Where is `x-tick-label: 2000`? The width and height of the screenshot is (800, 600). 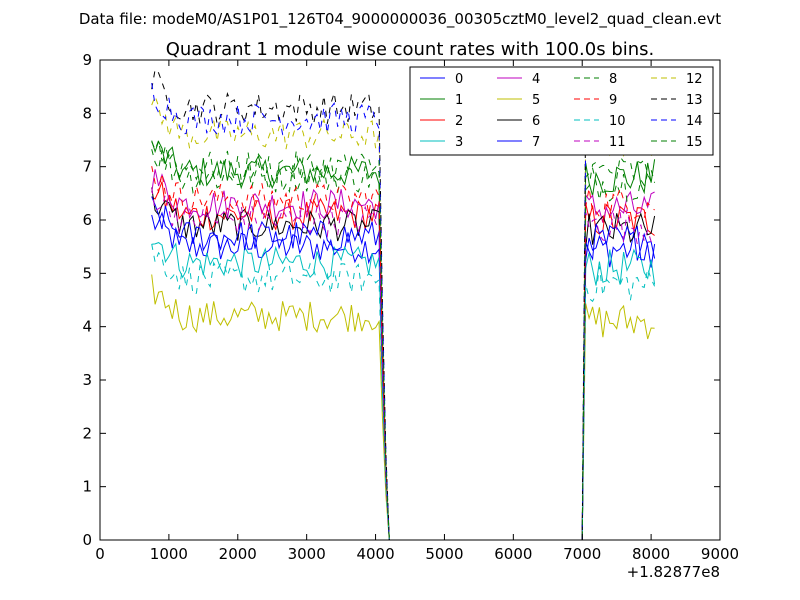
x-tick-label: 2000 is located at coordinates (238, 554).